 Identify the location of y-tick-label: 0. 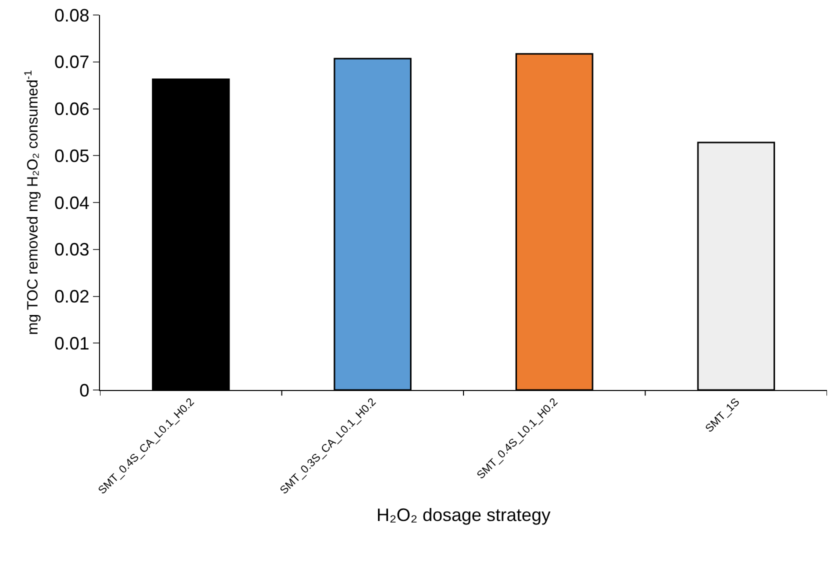
(84, 390).